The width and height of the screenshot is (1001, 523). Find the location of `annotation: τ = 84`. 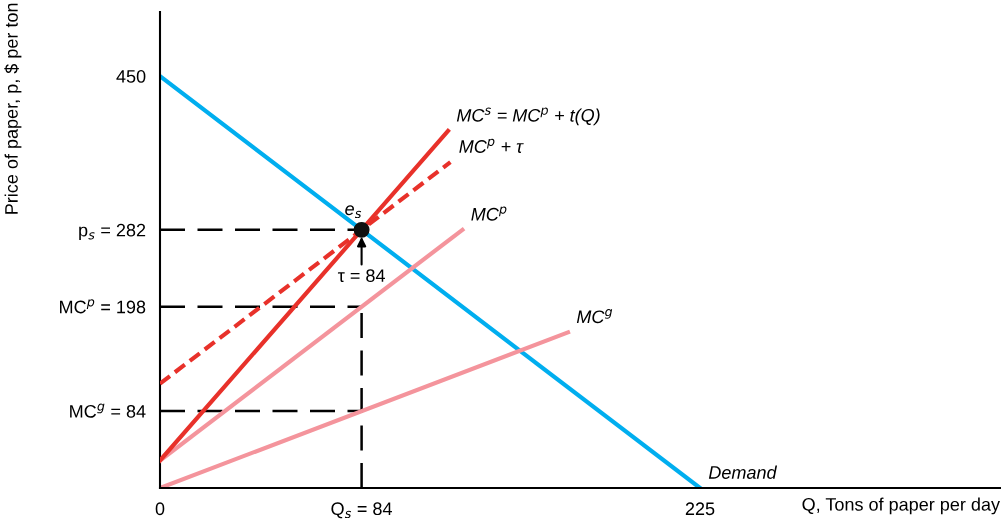

annotation: τ = 84 is located at coordinates (361, 276).